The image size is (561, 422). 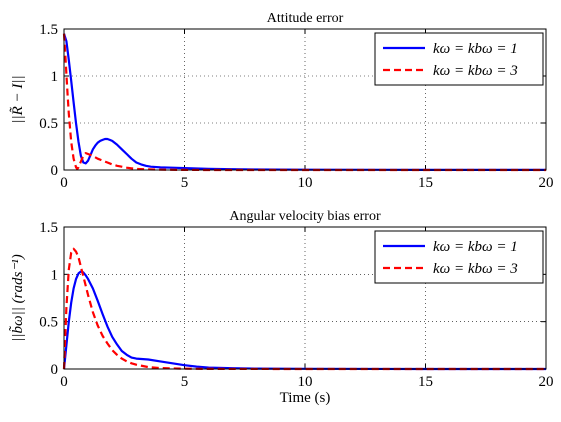 What do you see at coordinates (305, 216) in the screenshot?
I see `chart-title: Angular velocity bias error` at bounding box center [305, 216].